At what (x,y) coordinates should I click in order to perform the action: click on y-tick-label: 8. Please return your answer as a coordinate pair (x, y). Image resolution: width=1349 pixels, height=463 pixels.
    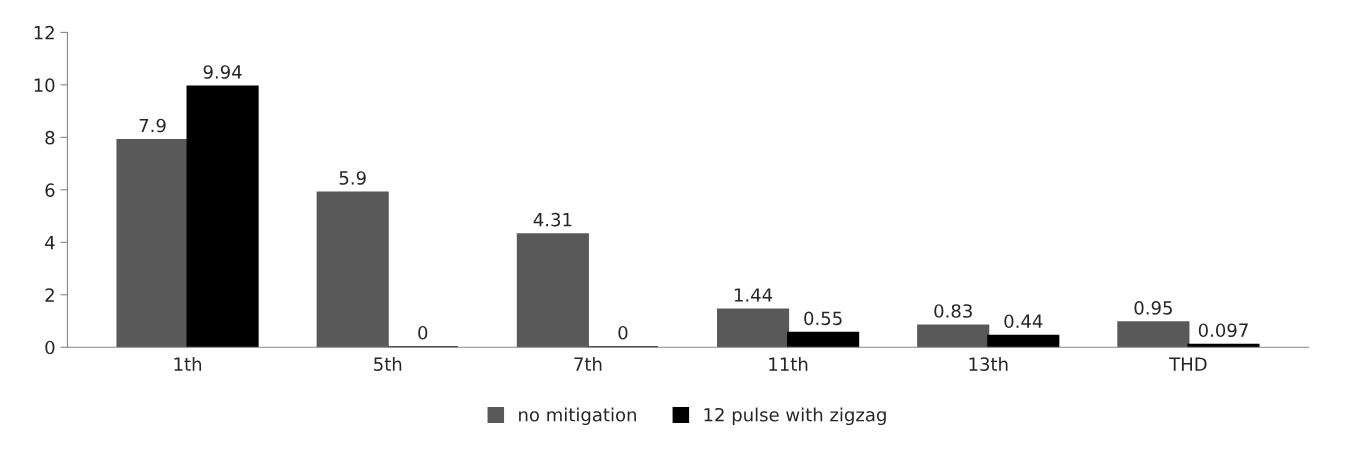
    Looking at the image, I should click on (50, 137).